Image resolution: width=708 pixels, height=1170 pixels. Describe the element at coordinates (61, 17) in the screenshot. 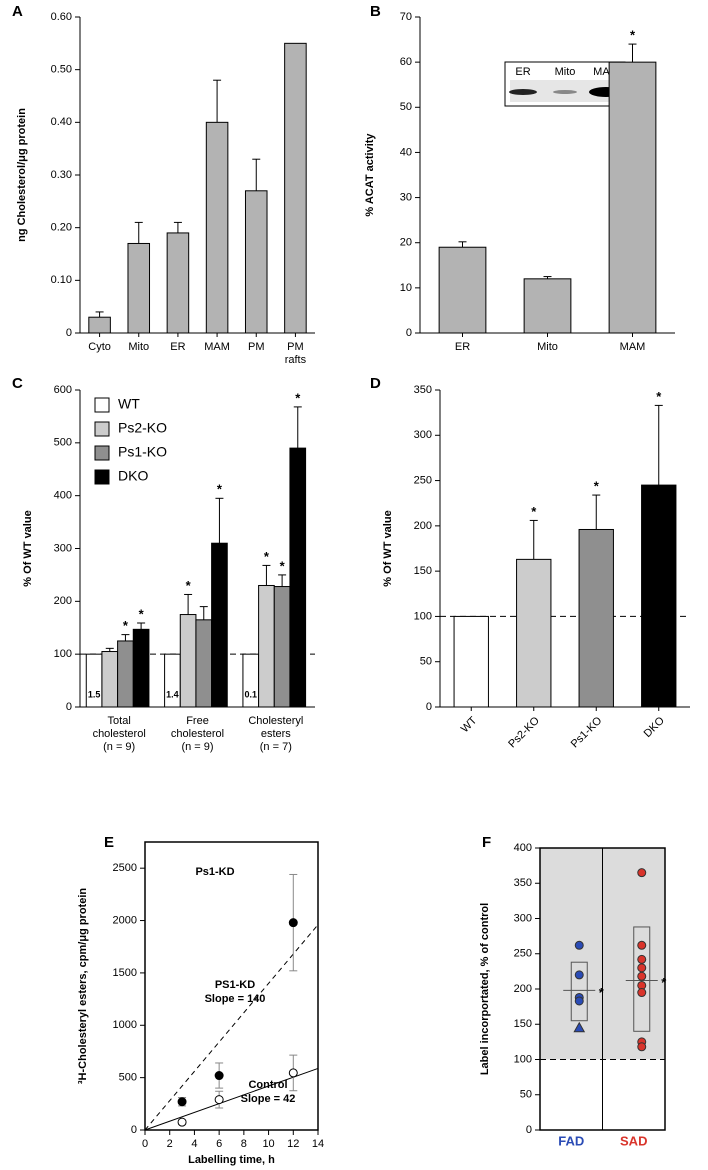

I see `y-tick-label: 0.60` at that location.